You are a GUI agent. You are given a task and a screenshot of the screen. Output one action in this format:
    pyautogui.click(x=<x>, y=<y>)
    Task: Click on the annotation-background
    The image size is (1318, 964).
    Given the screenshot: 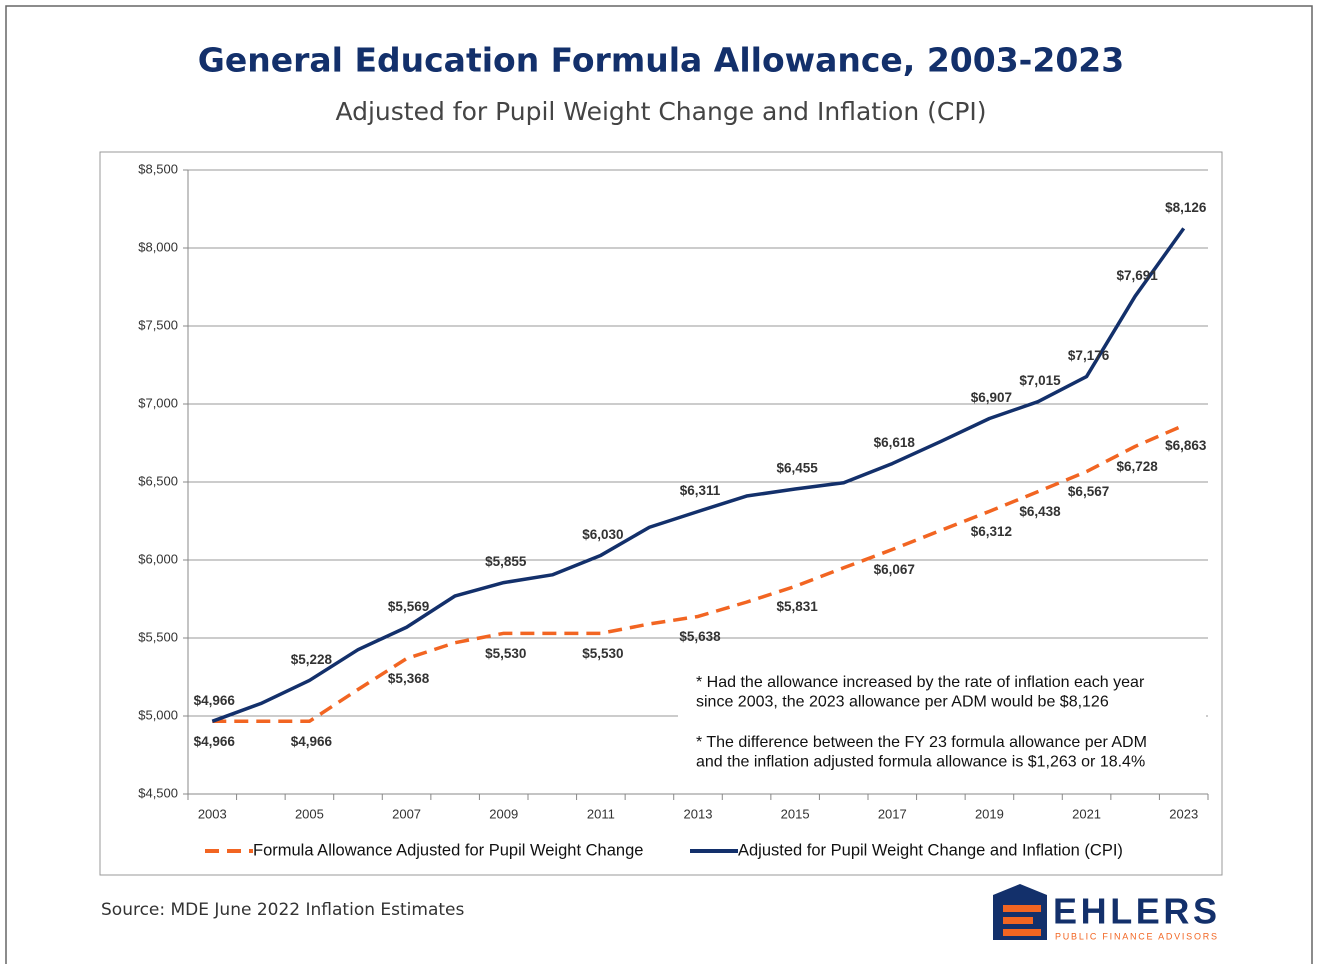 What is the action you would take?
    pyautogui.click(x=942, y=720)
    